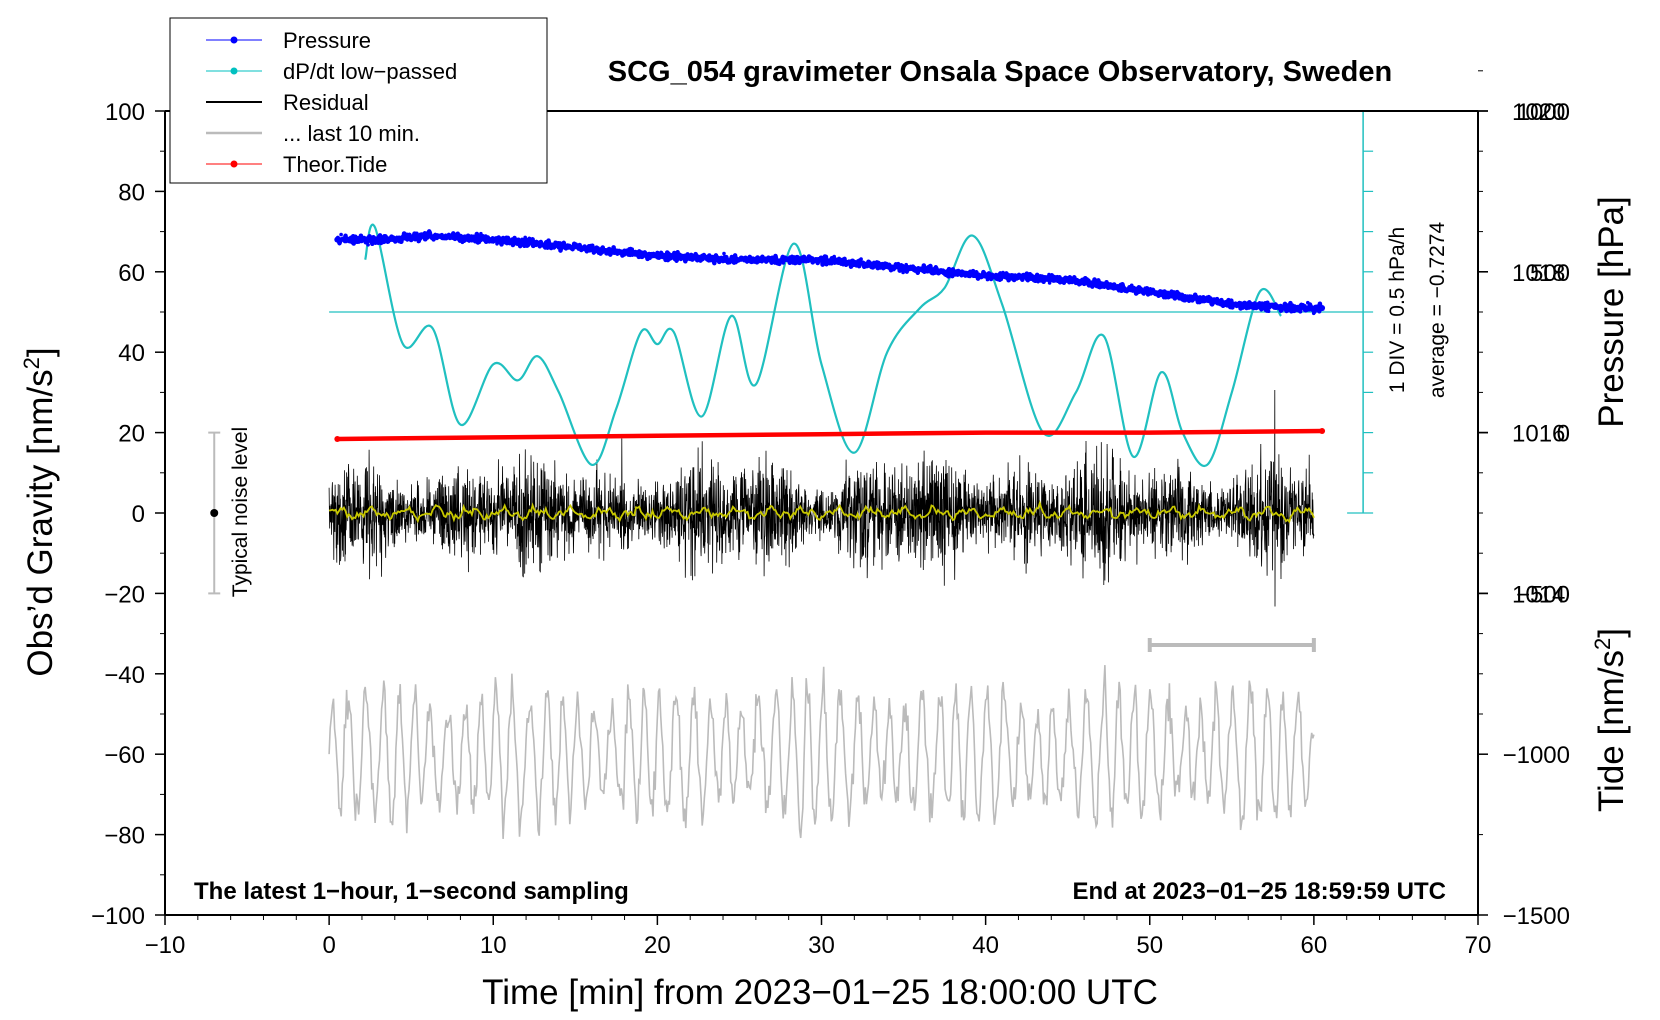  What do you see at coordinates (326, 102) in the screenshot?
I see `legend-label-residual: Residual` at bounding box center [326, 102].